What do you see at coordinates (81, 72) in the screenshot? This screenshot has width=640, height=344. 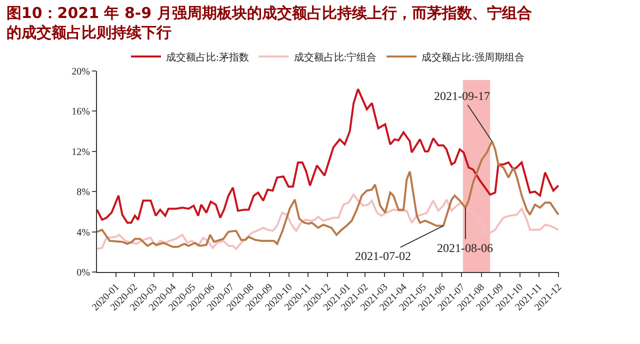 I see `y-tick-label: 20%` at bounding box center [81, 72].